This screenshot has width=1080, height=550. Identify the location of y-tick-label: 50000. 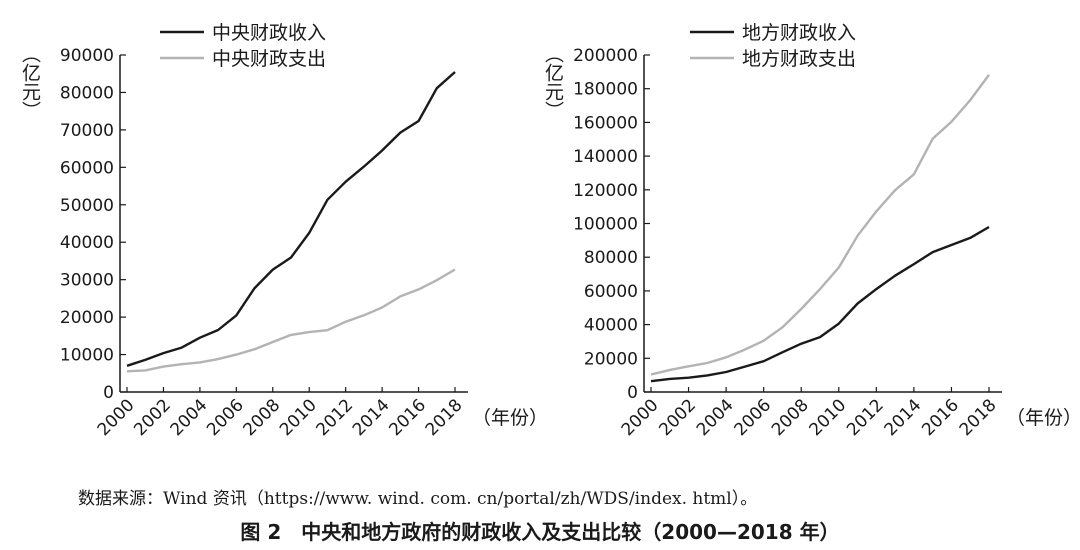
(87, 206).